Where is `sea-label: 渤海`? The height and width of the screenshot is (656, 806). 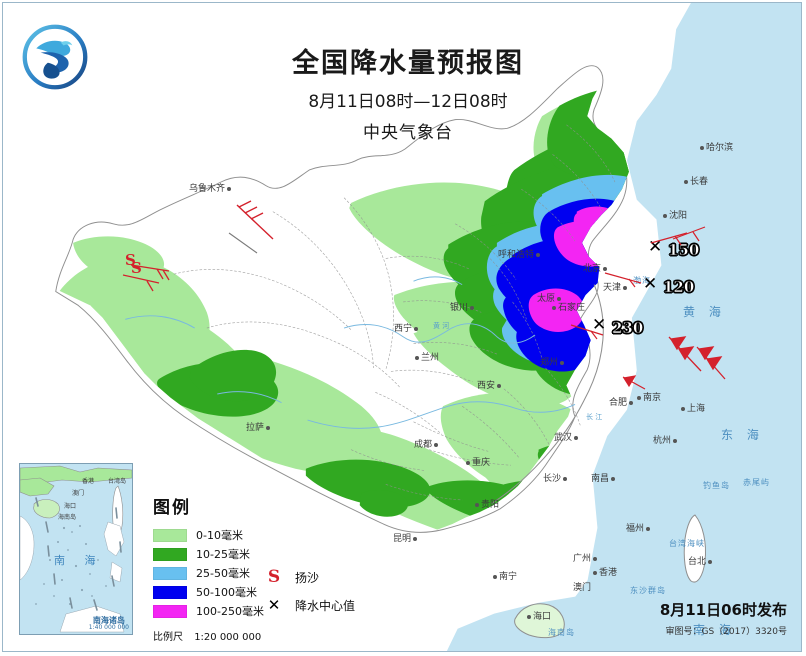
sea-label: 渤海 is located at coordinates (642, 280).